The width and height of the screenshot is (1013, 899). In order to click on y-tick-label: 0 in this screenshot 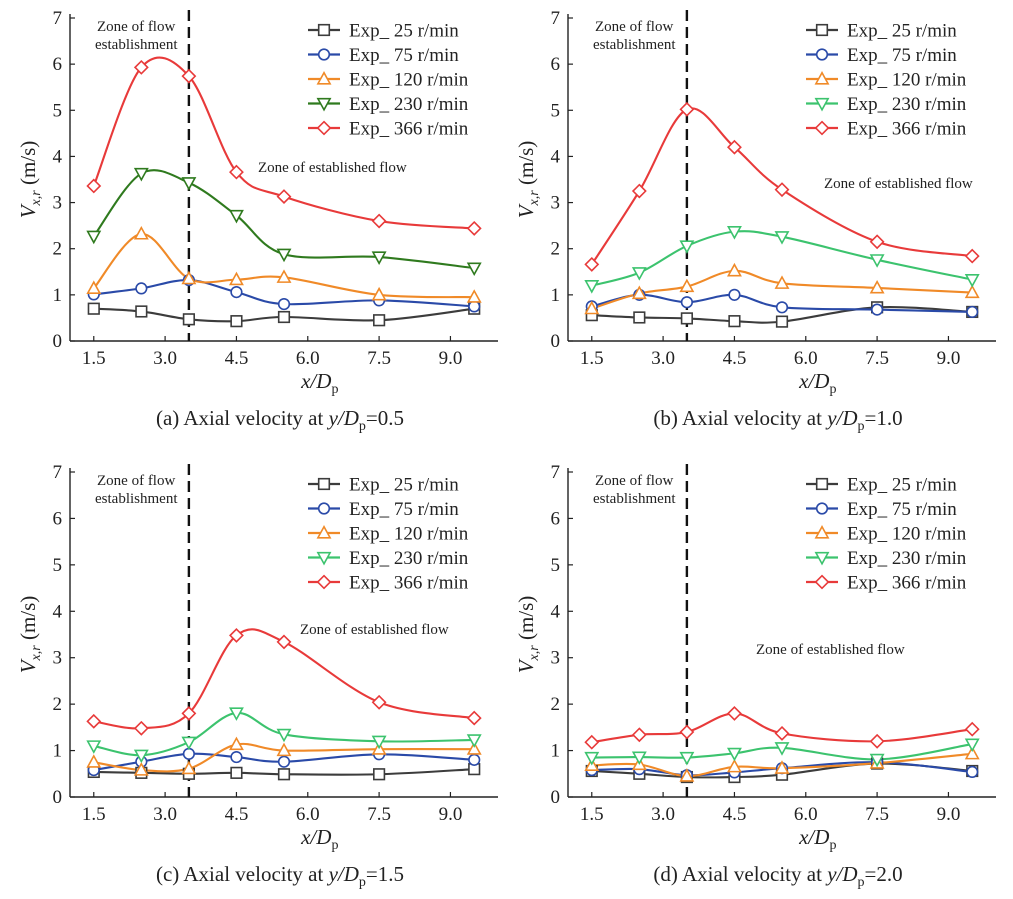, I will do `click(58, 341)`.